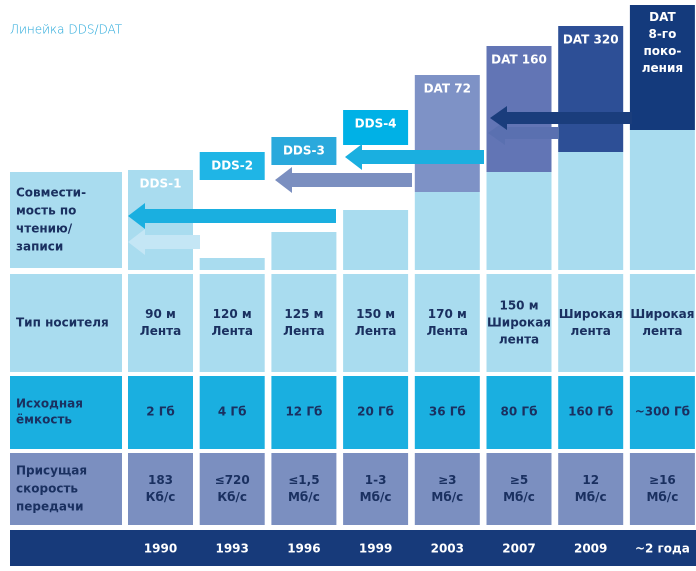 The image size is (696, 571). Describe the element at coordinates (303, 480) in the screenshot. I see `label: ≤1,5` at that location.